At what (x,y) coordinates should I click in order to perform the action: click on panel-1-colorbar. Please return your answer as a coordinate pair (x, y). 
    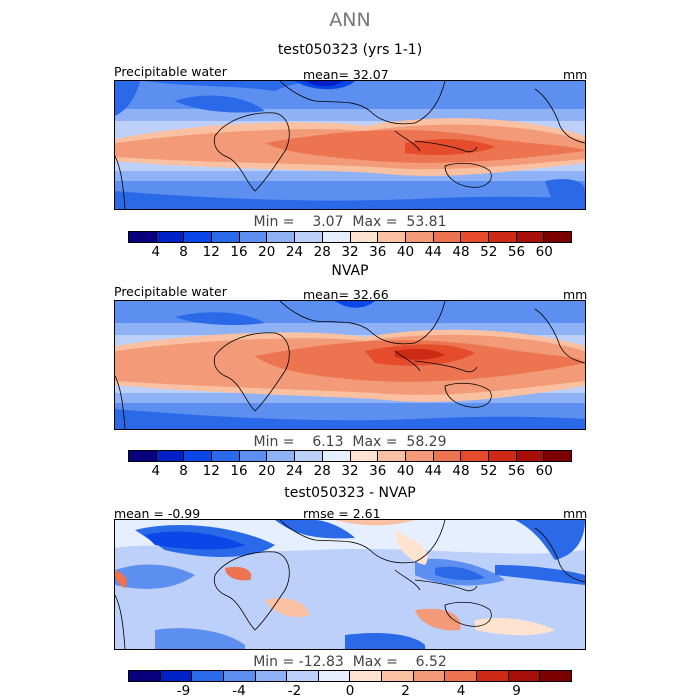
    Looking at the image, I should click on (350, 237).